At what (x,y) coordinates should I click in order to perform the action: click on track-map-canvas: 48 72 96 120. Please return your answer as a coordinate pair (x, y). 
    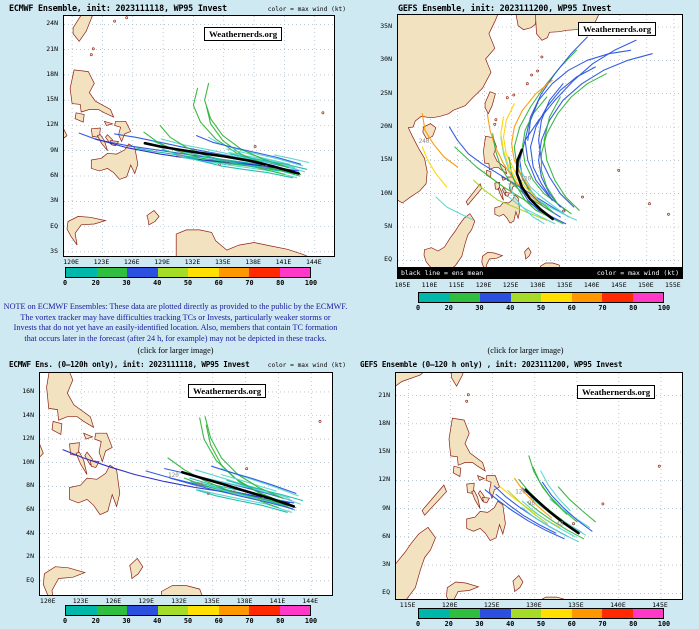
    Looking at the image, I should click on (186, 484).